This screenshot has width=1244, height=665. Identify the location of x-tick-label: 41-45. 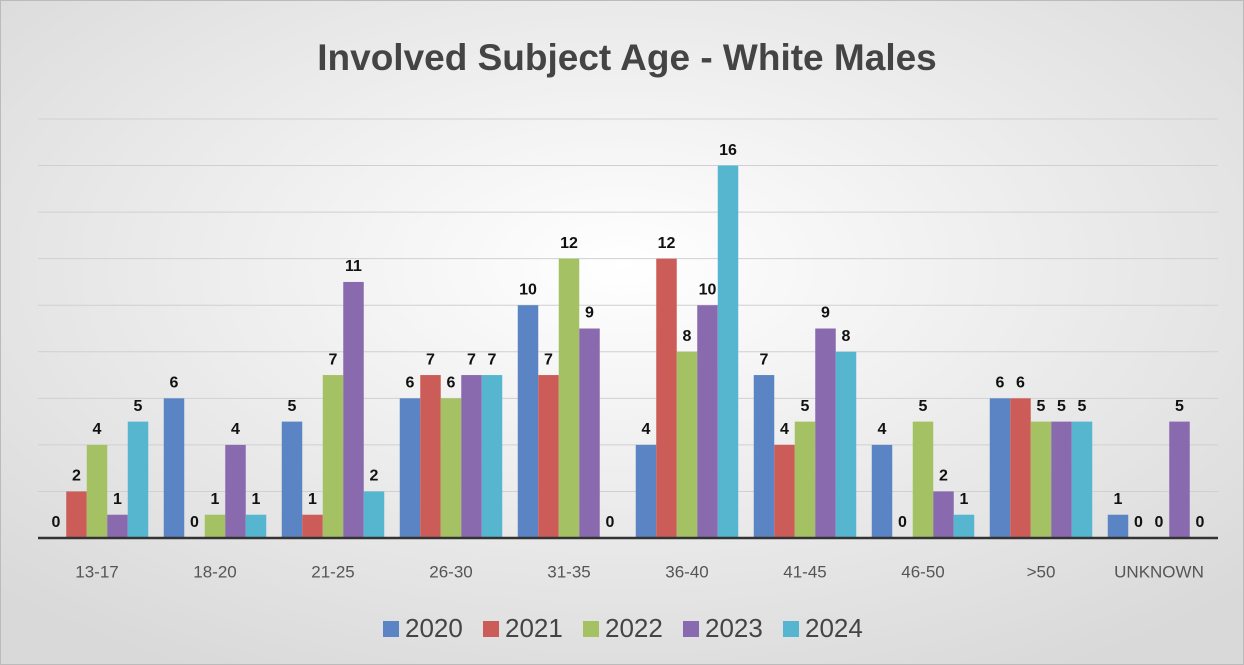
(804, 571).